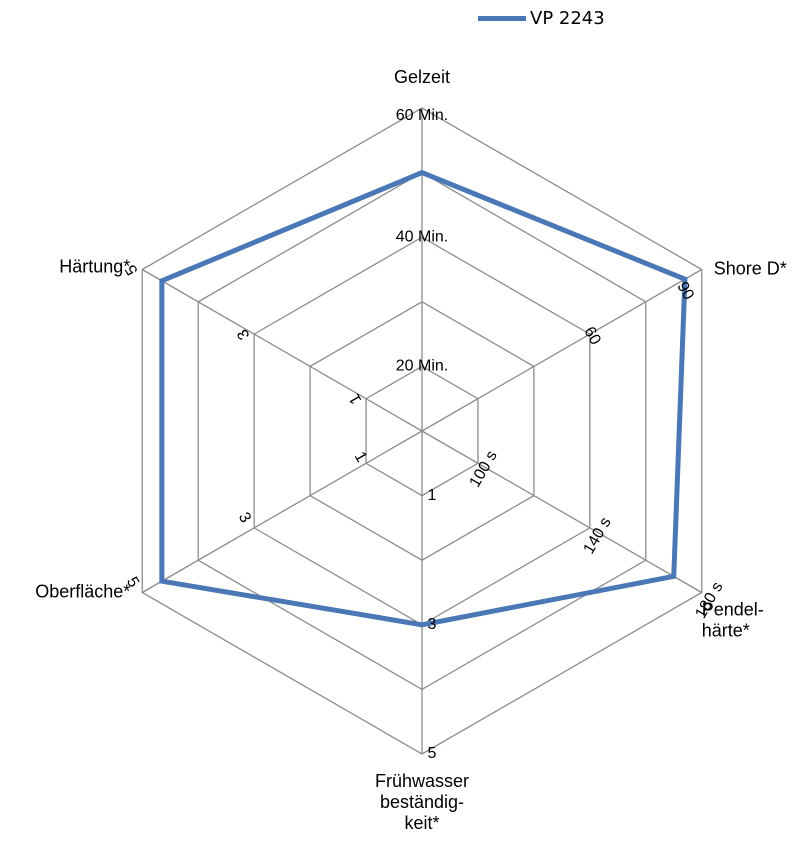  I want to click on axis-title-4-line-1: Frühwasser, so click(422, 781).